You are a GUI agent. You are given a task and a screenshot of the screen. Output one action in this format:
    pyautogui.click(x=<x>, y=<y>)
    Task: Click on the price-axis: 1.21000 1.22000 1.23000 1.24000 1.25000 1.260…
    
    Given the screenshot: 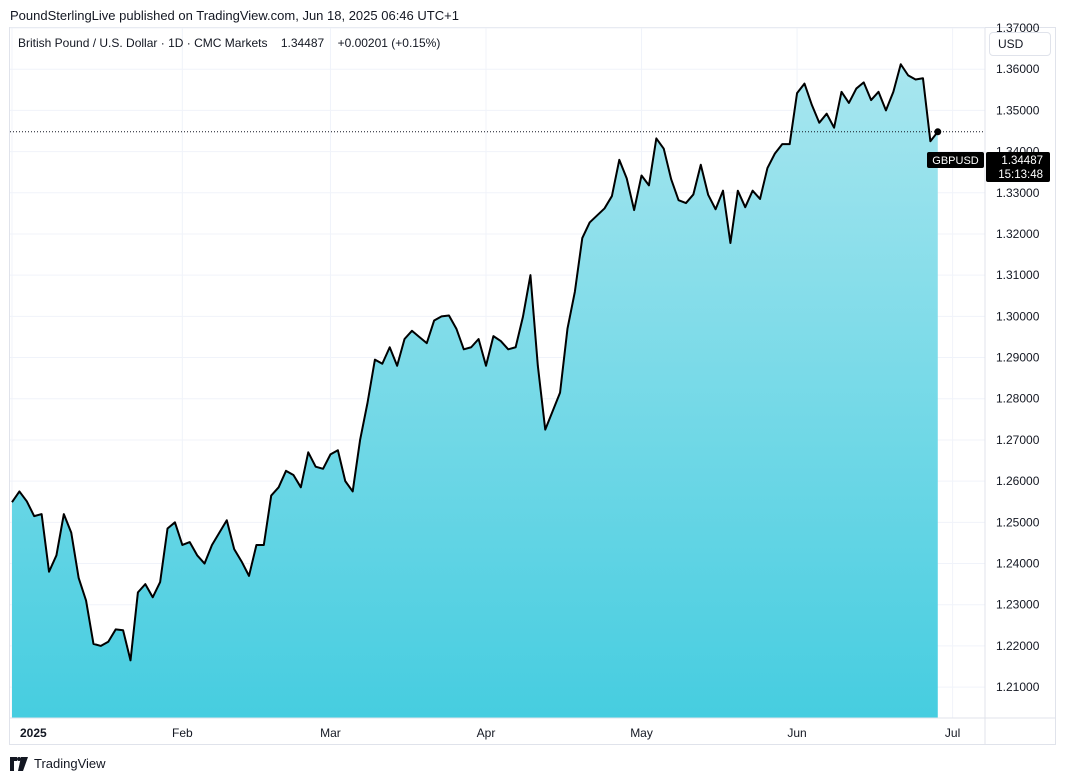 What is the action you would take?
    pyautogui.click(x=1018, y=357)
    